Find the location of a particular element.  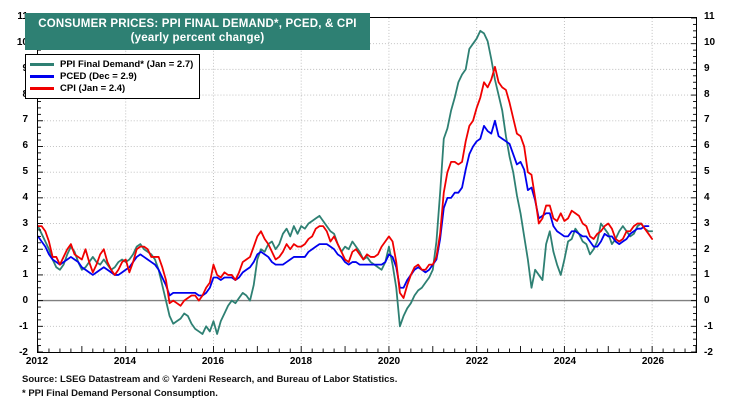

x-tick-label: 2026 is located at coordinates (653, 361).